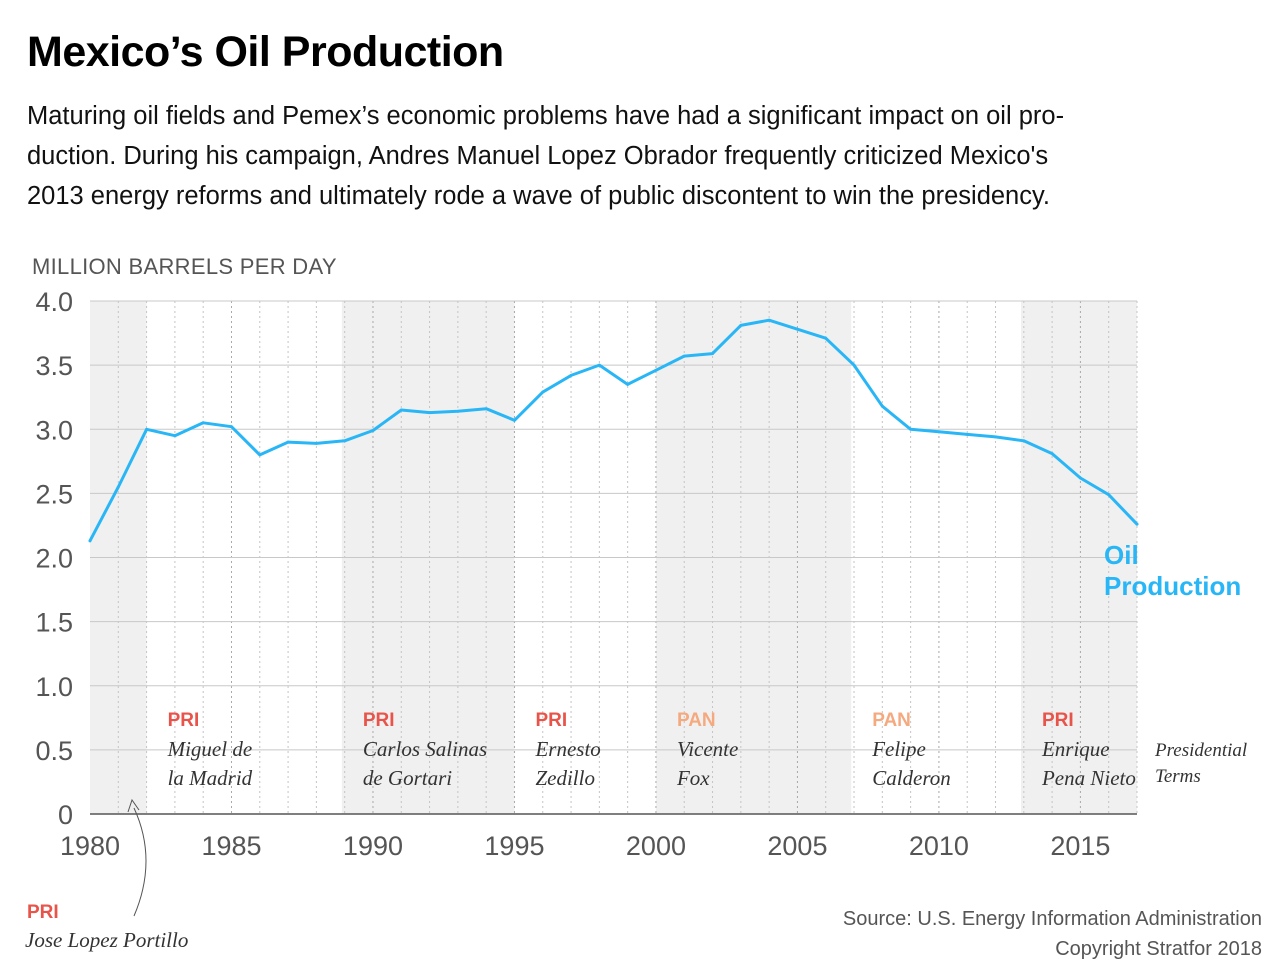  I want to click on copyright-text: Copyright Stratfor 2018, so click(1158, 949).